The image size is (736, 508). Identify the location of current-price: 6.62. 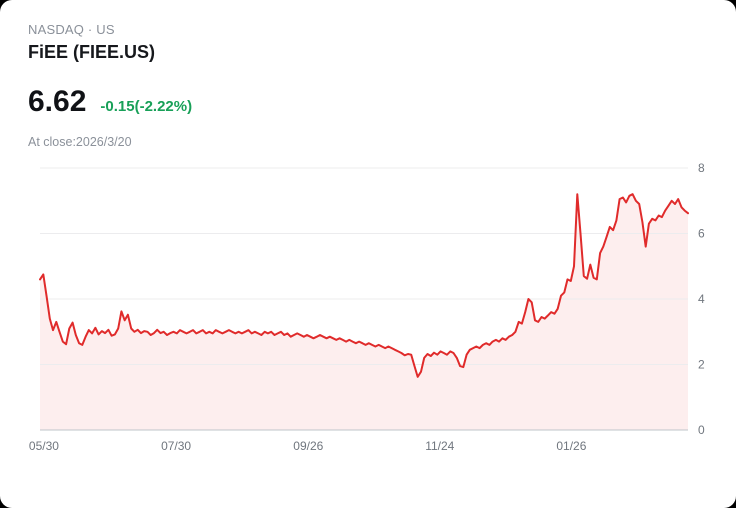
(57, 101).